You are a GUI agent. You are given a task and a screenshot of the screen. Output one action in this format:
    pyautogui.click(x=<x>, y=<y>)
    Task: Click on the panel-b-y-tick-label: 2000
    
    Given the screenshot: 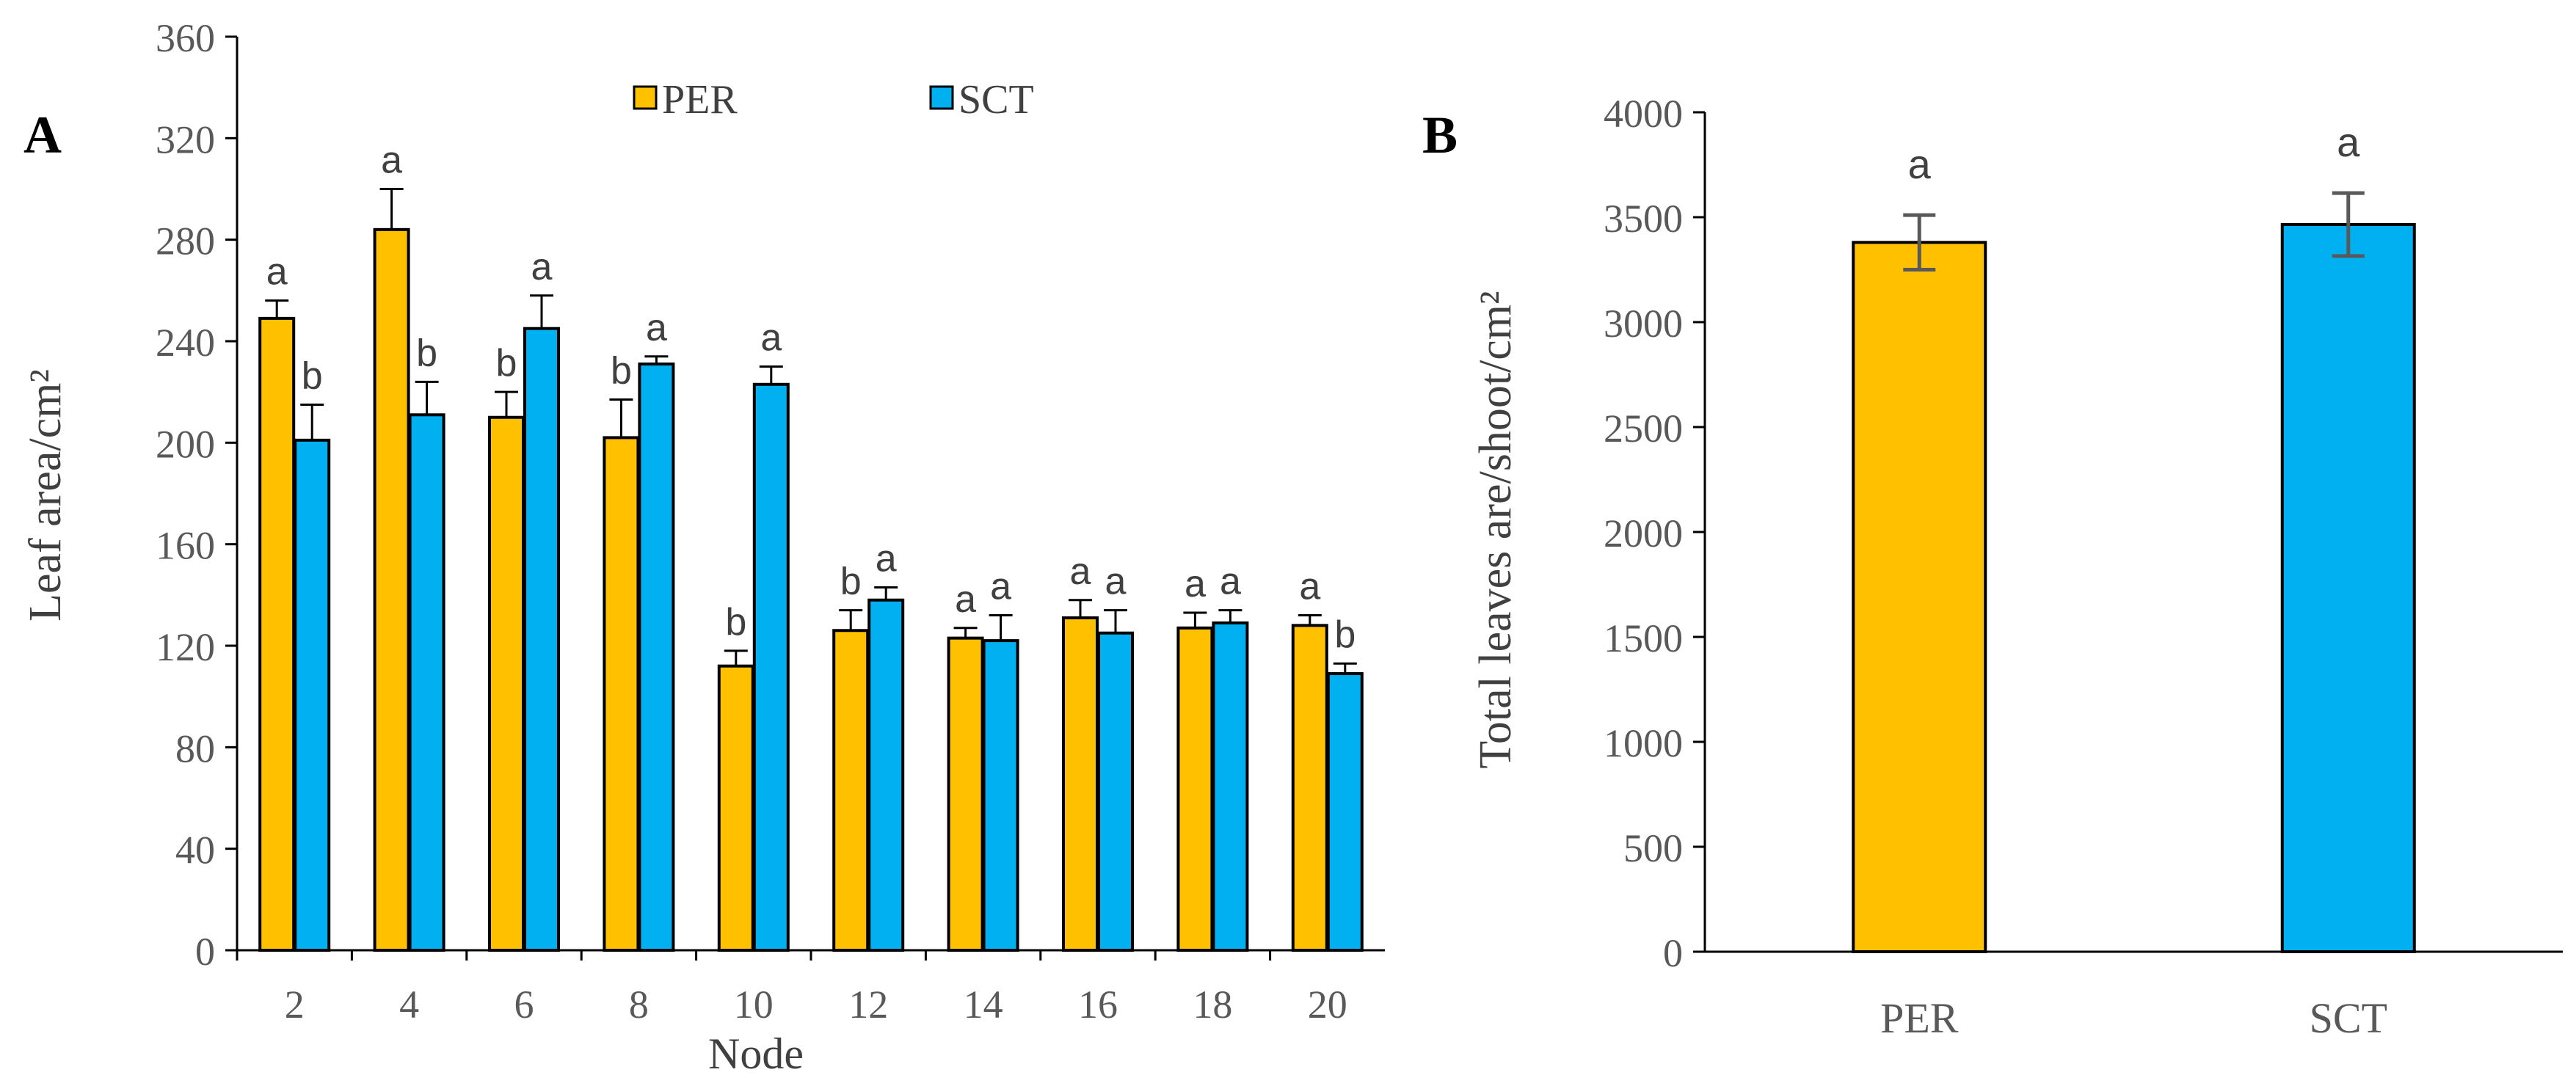 What is the action you would take?
    pyautogui.click(x=1643, y=533)
    